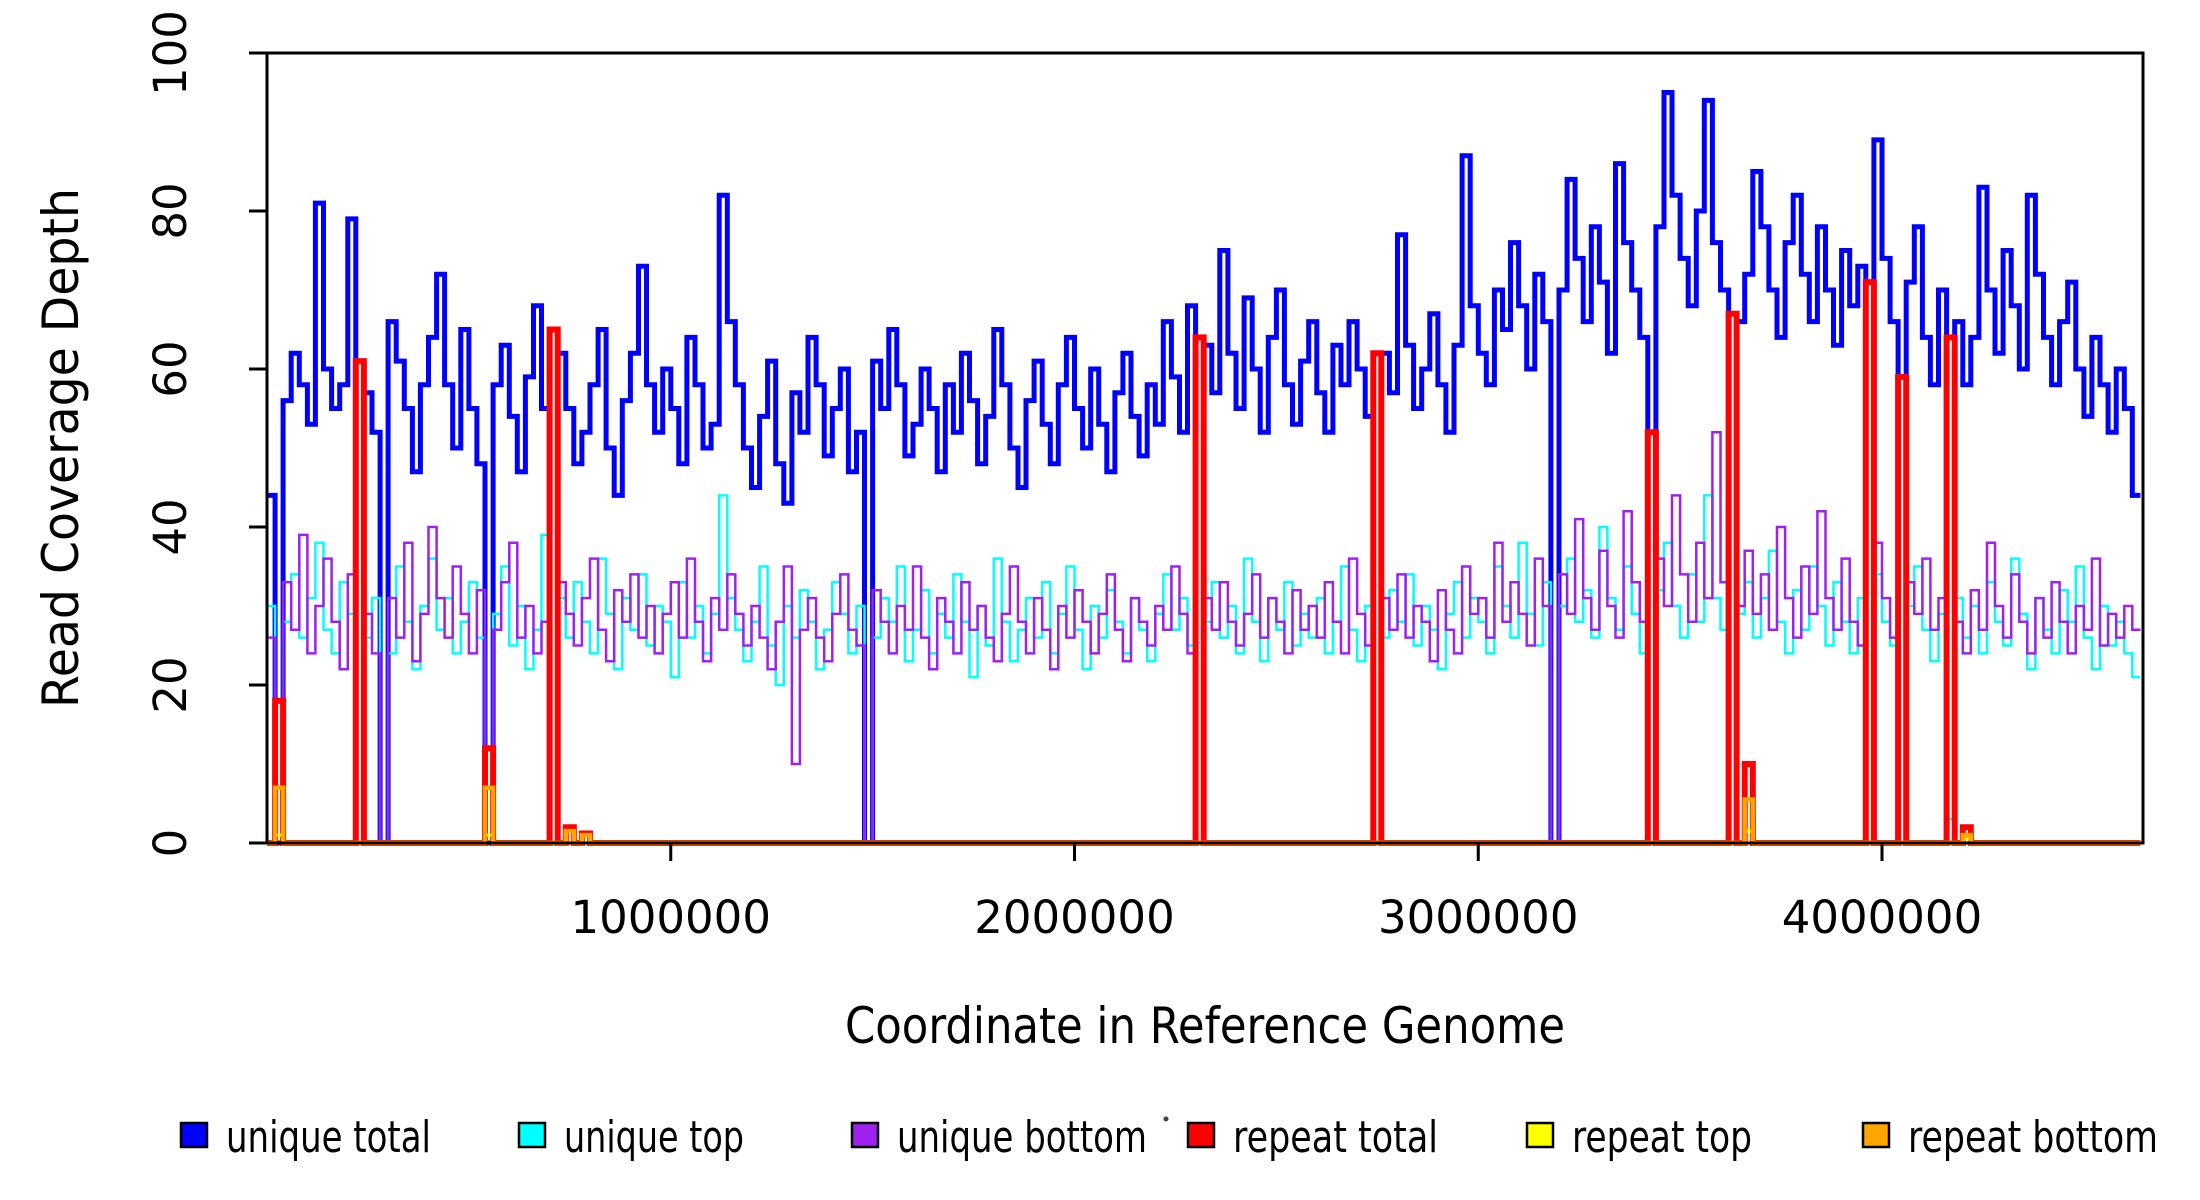 The height and width of the screenshot is (1200, 2200). What do you see at coordinates (1882, 917) in the screenshot?
I see `x-tick-label: 4000000` at bounding box center [1882, 917].